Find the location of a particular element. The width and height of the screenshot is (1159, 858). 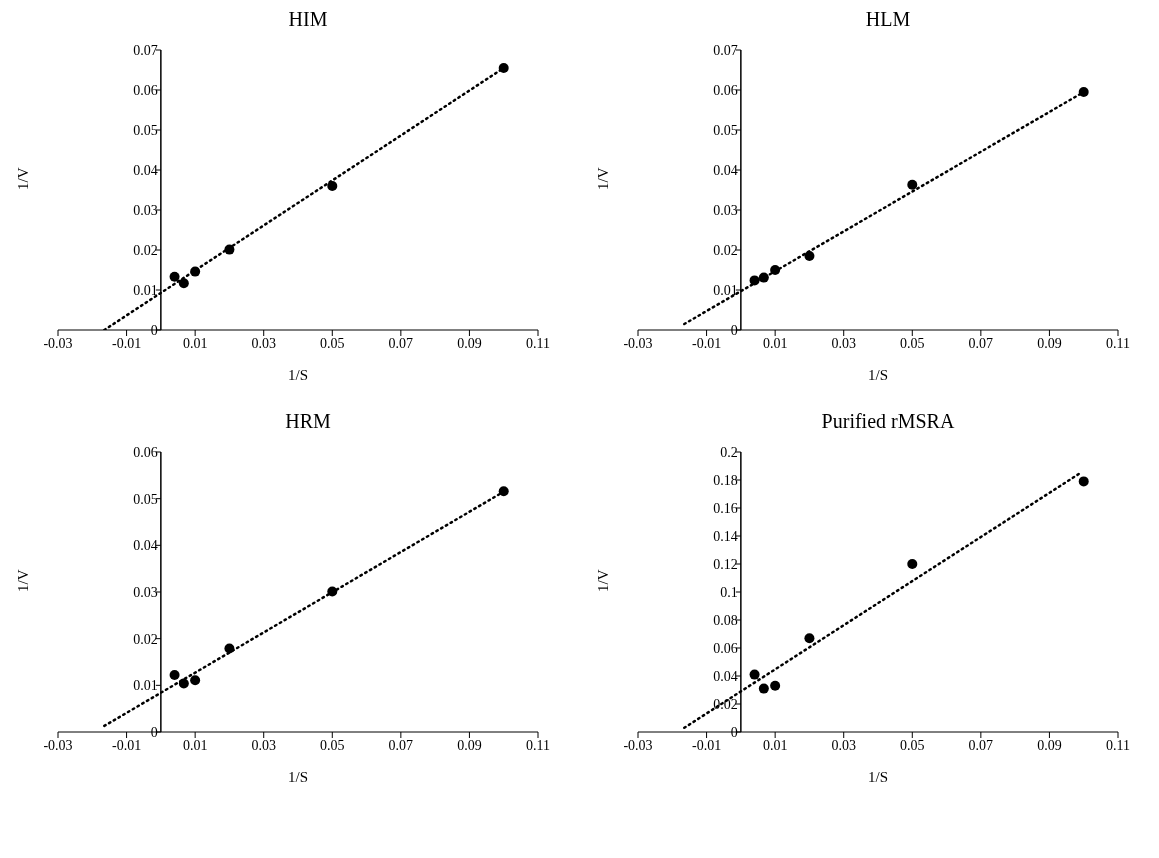

y-tick-label: 0.1 is located at coordinates (729, 592).